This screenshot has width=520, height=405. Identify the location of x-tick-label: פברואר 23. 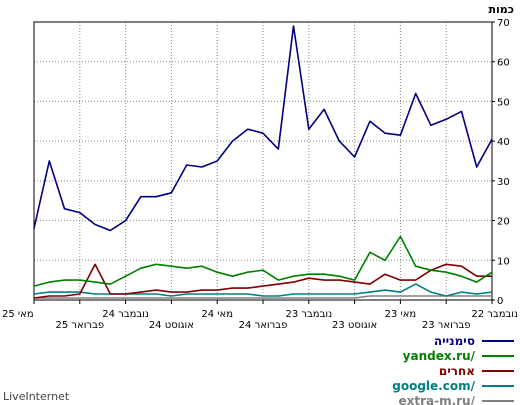
(446, 325).